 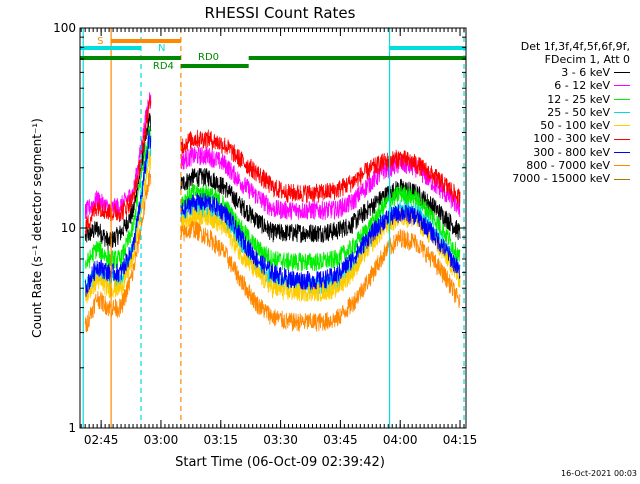 What do you see at coordinates (585, 72) in the screenshot?
I see `legend-entry-label: 3 - 6 keV` at bounding box center [585, 72].